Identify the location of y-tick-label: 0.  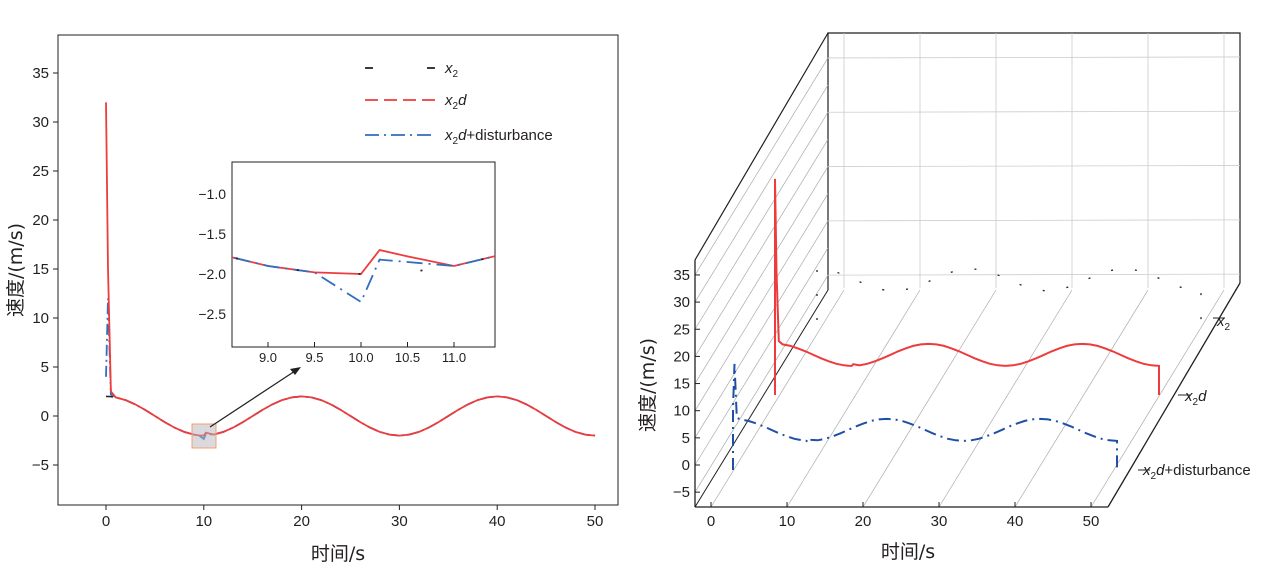
(45, 416).